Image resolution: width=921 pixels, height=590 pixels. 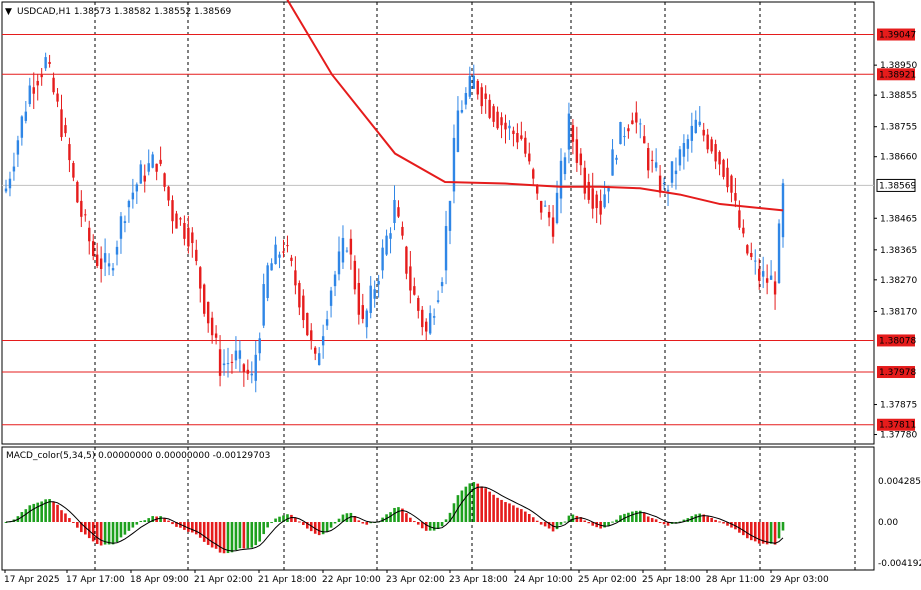 I want to click on macd-signal-line, so click(x=394, y=519).